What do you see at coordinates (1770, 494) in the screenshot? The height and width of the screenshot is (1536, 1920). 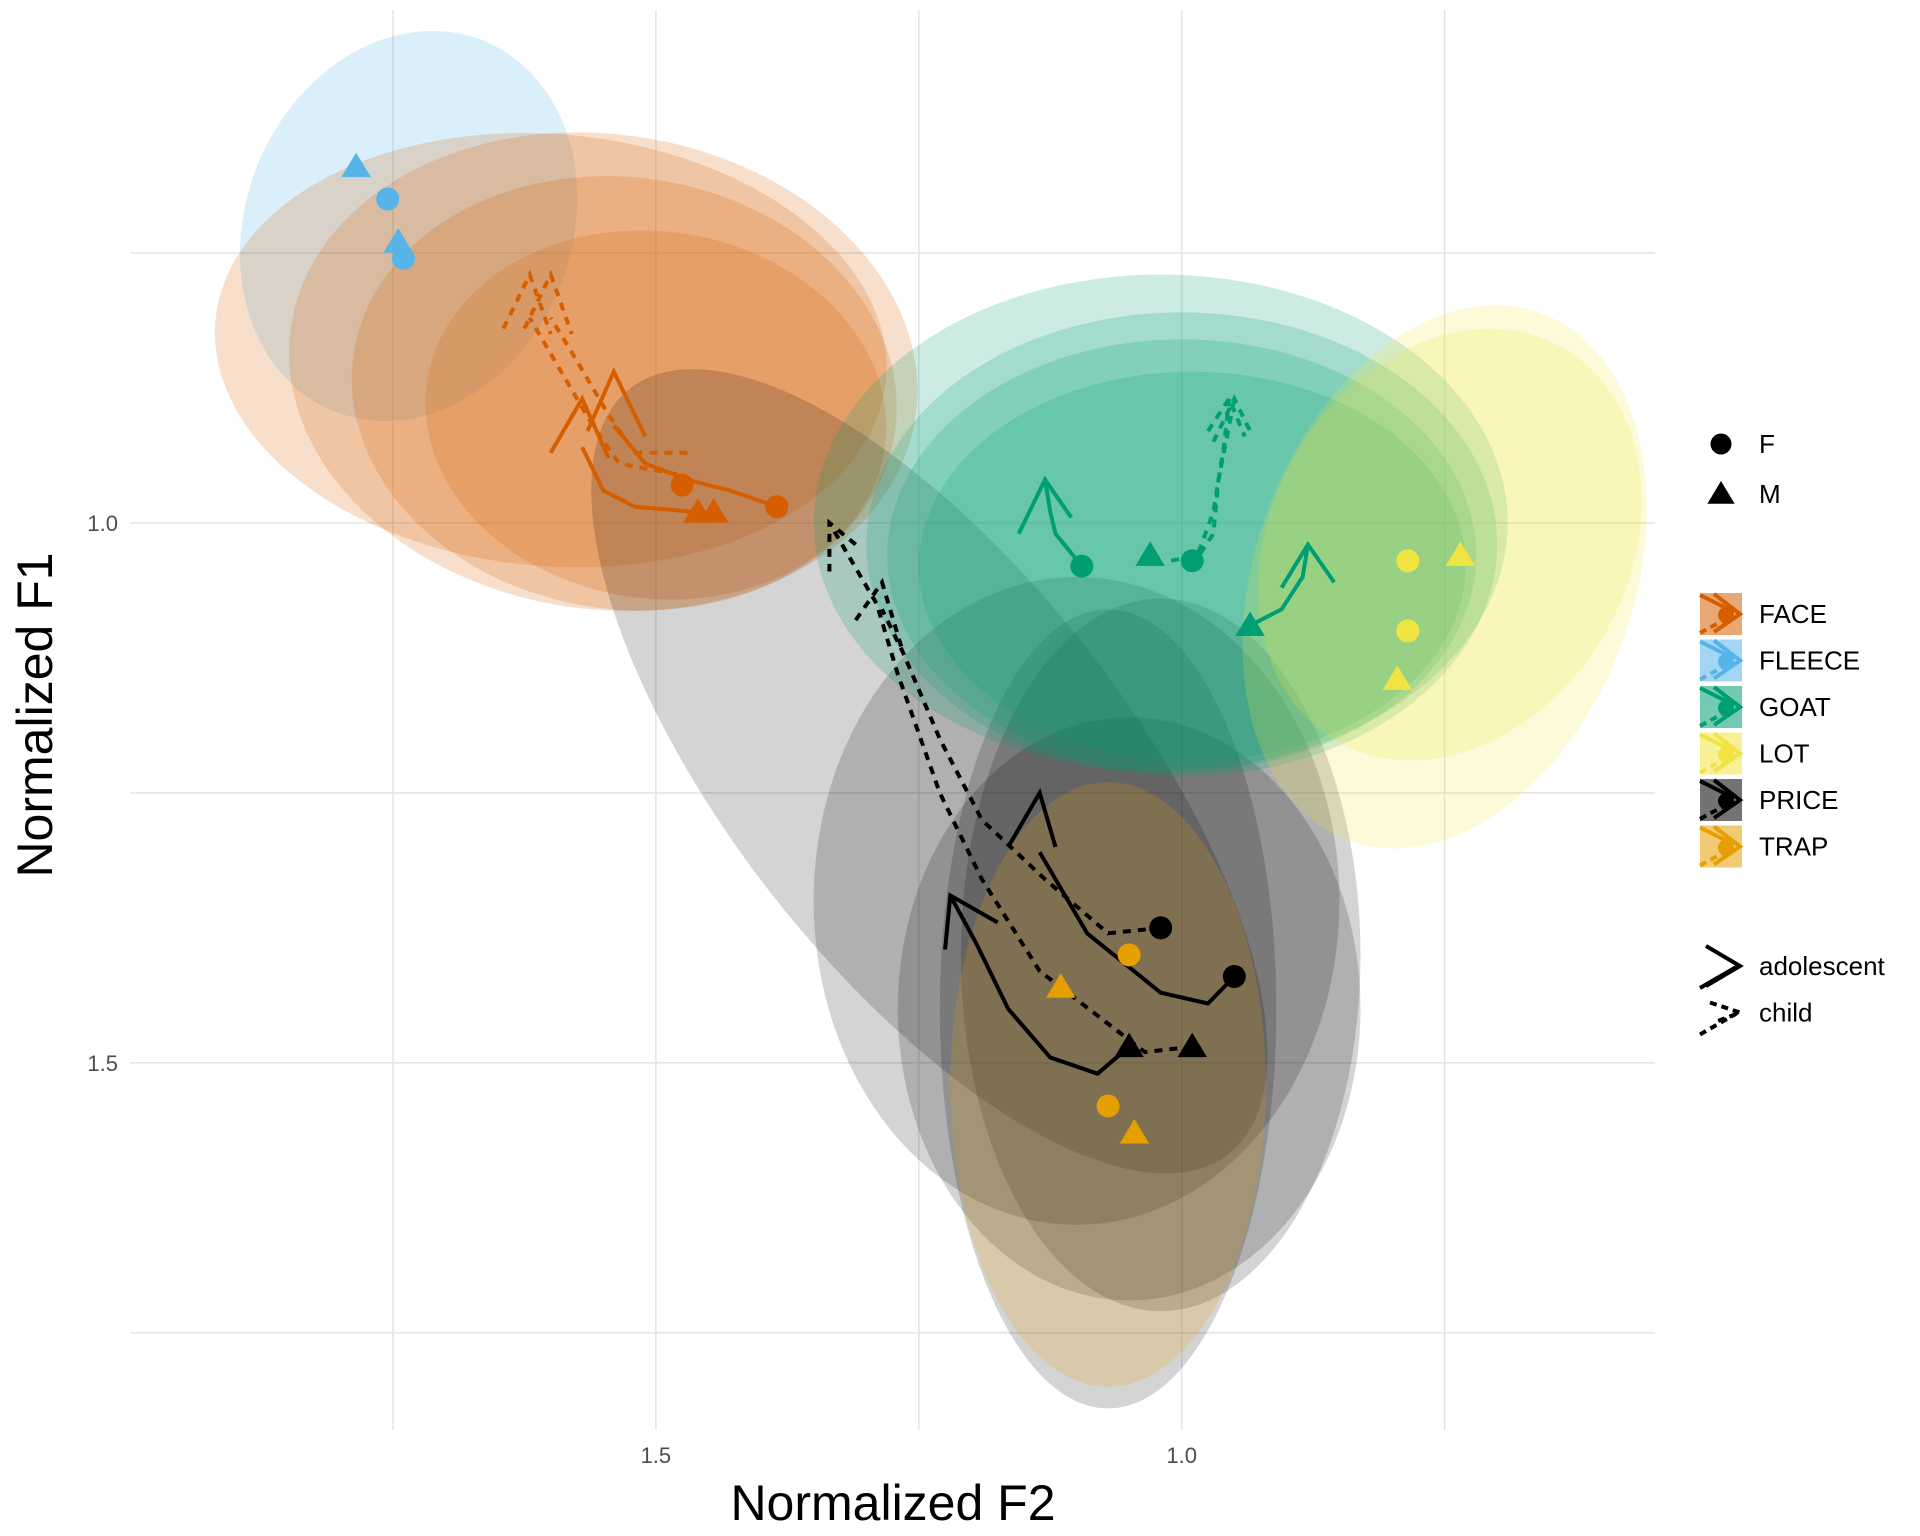 I see `legend-shape-label: M` at bounding box center [1770, 494].